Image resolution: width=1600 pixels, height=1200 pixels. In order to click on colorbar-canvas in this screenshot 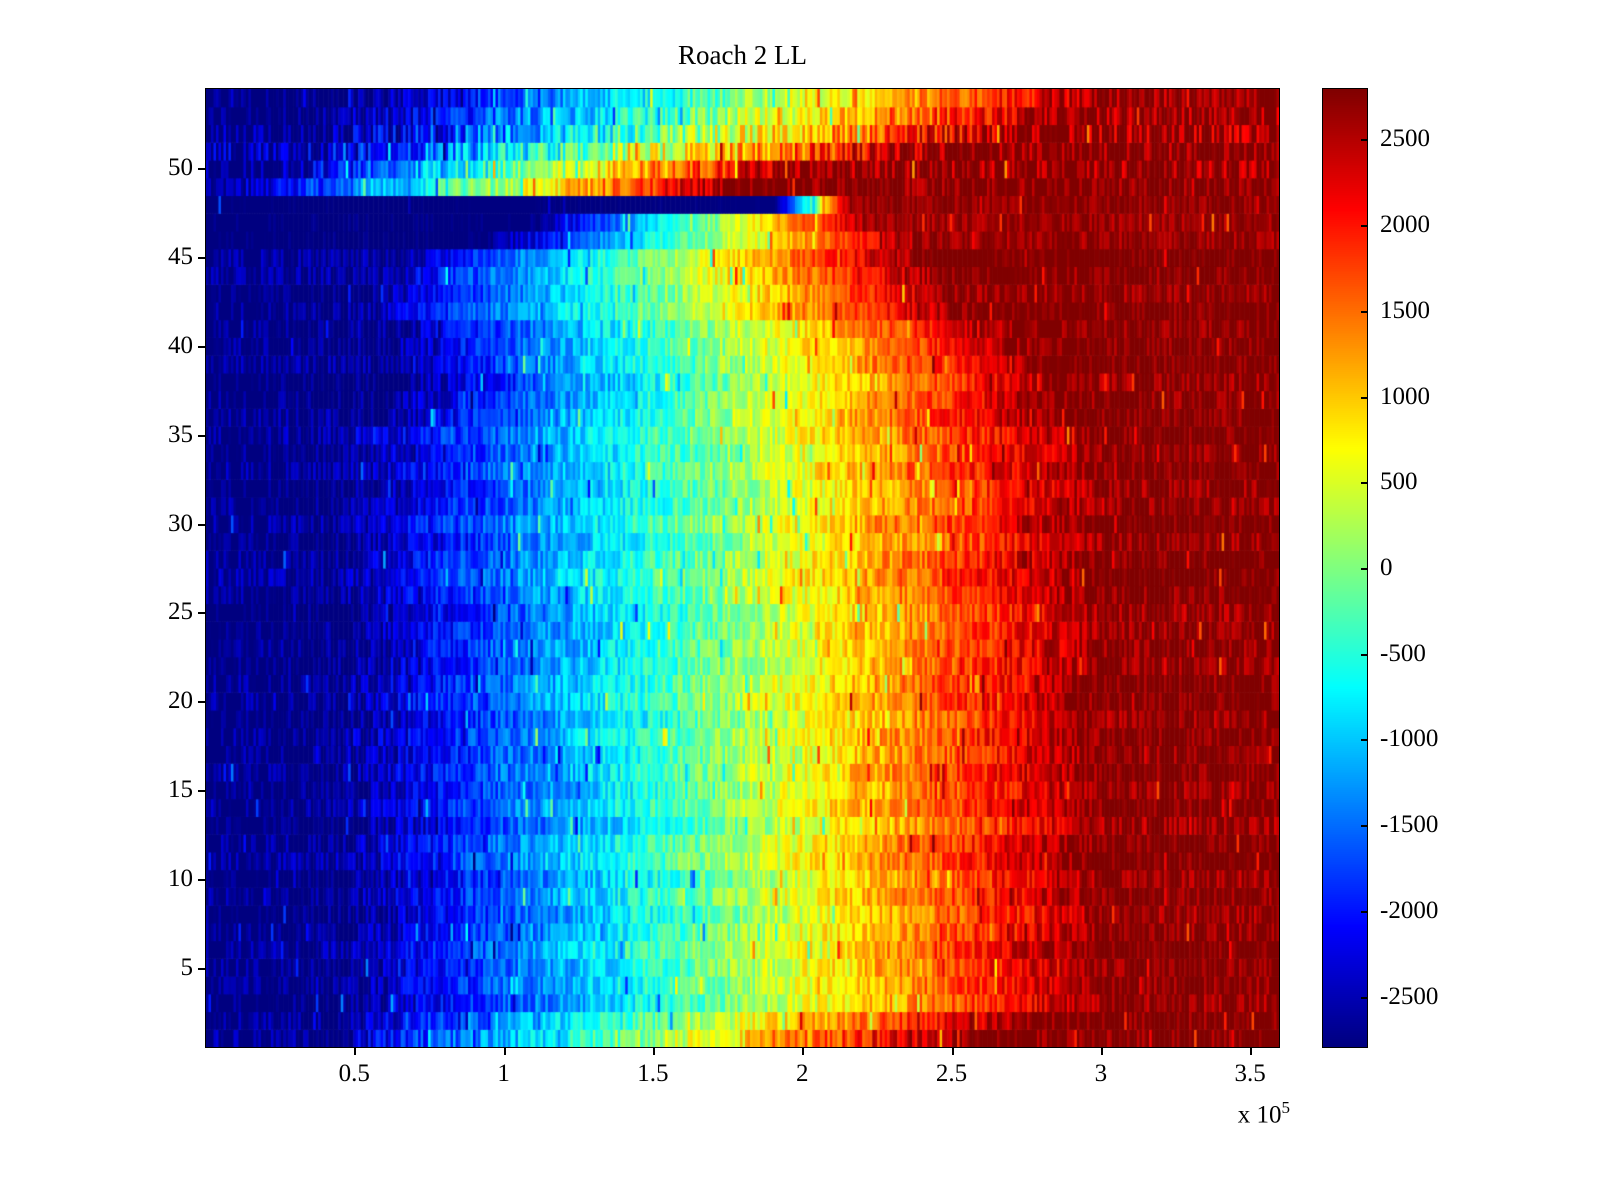, I will do `click(1345, 568)`.